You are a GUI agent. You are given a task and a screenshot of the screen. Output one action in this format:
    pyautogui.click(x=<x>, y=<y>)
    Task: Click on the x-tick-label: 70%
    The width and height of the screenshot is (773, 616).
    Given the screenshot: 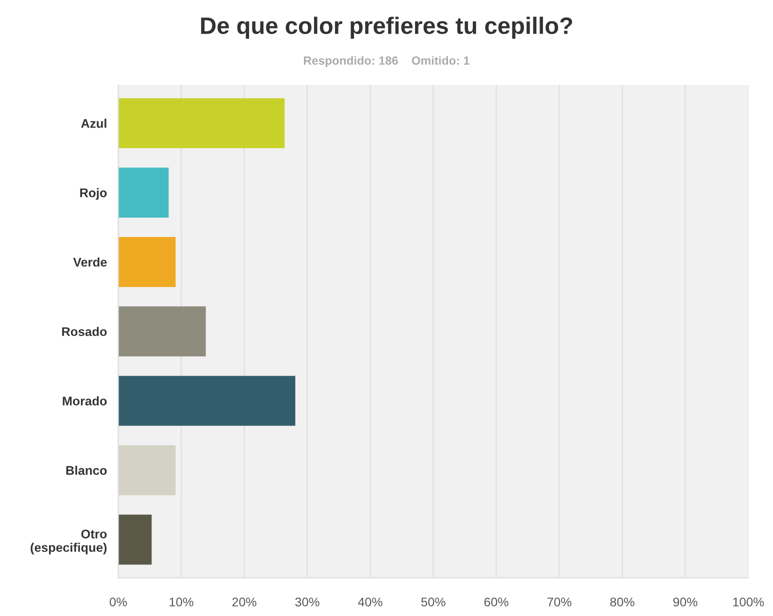 What is the action you would take?
    pyautogui.click(x=559, y=602)
    